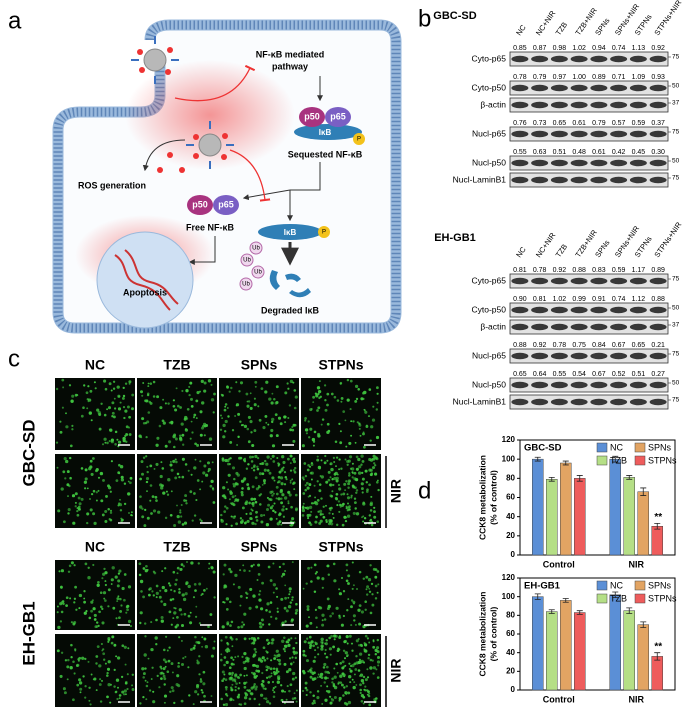 This screenshot has width=685, height=710. I want to click on band-density: 0.78, so click(560, 345).